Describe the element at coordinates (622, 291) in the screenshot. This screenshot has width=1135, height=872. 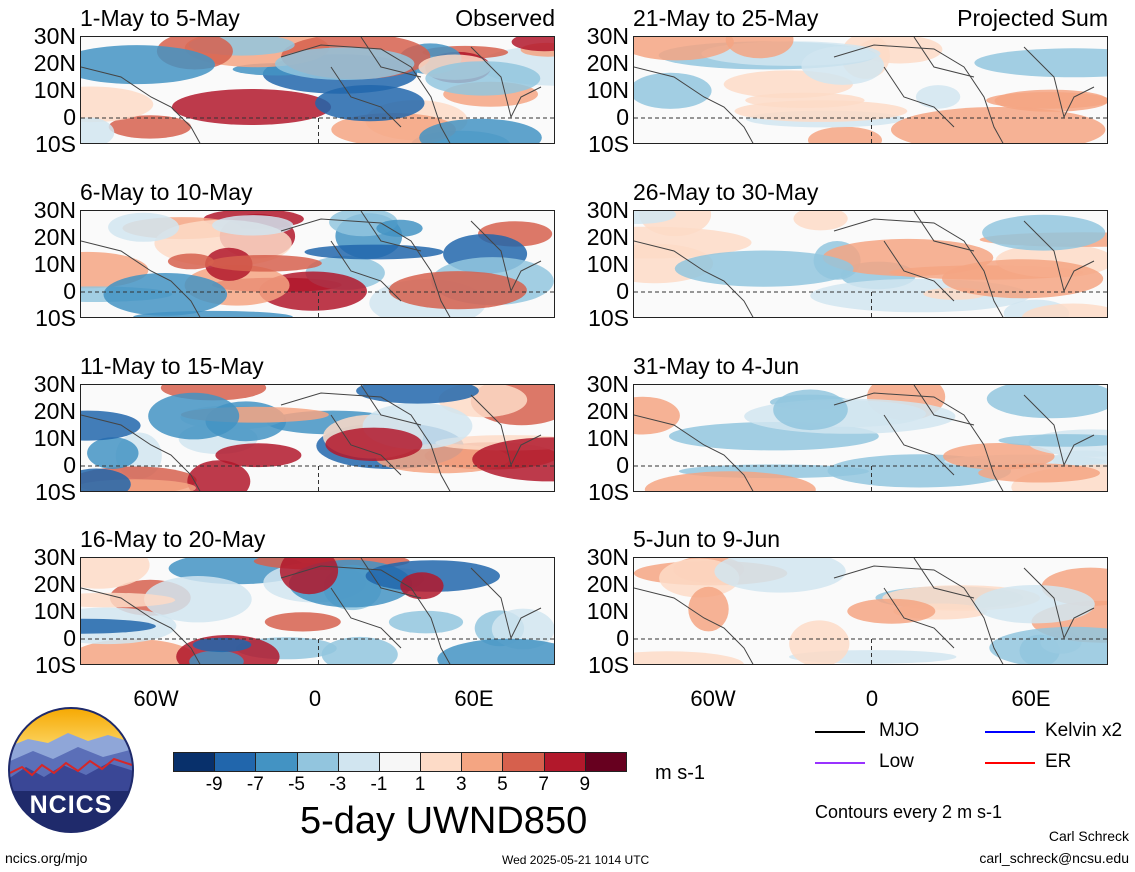
I see `right-panel-1-lat-label: 0` at that location.